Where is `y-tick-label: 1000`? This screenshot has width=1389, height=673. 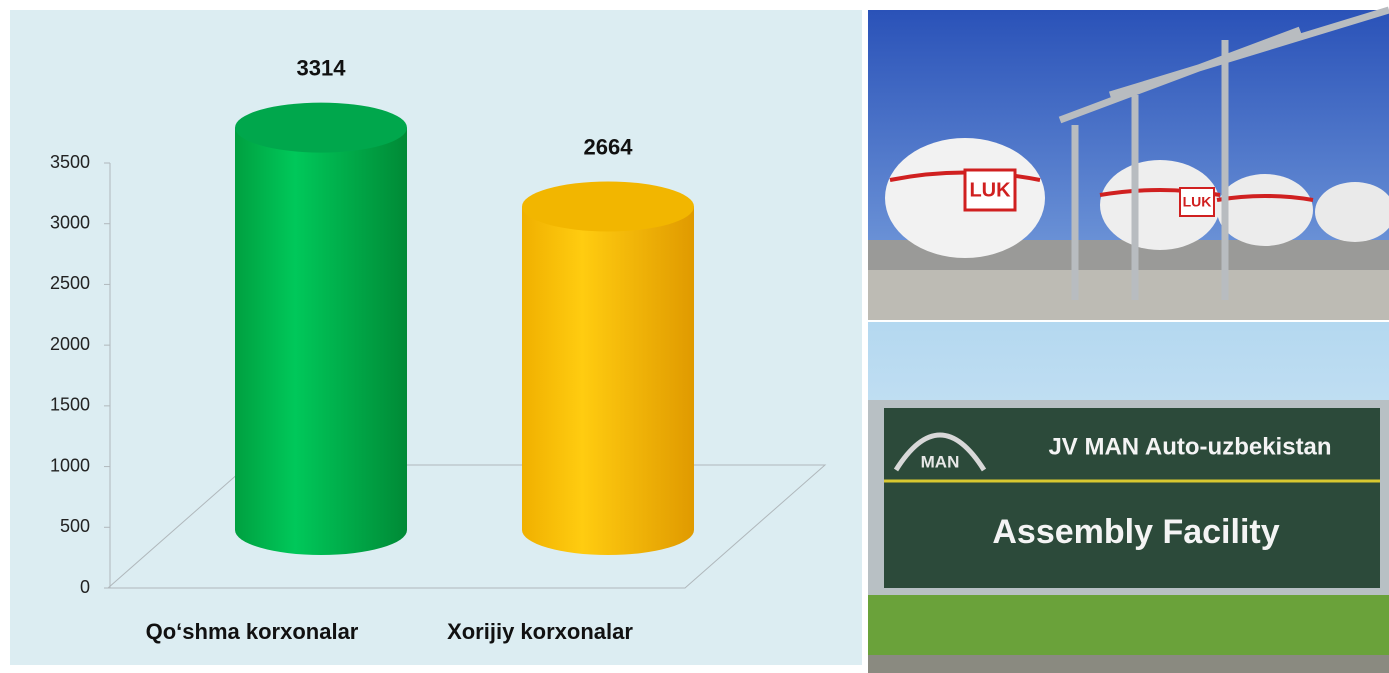 y-tick-label: 1000 is located at coordinates (70, 465).